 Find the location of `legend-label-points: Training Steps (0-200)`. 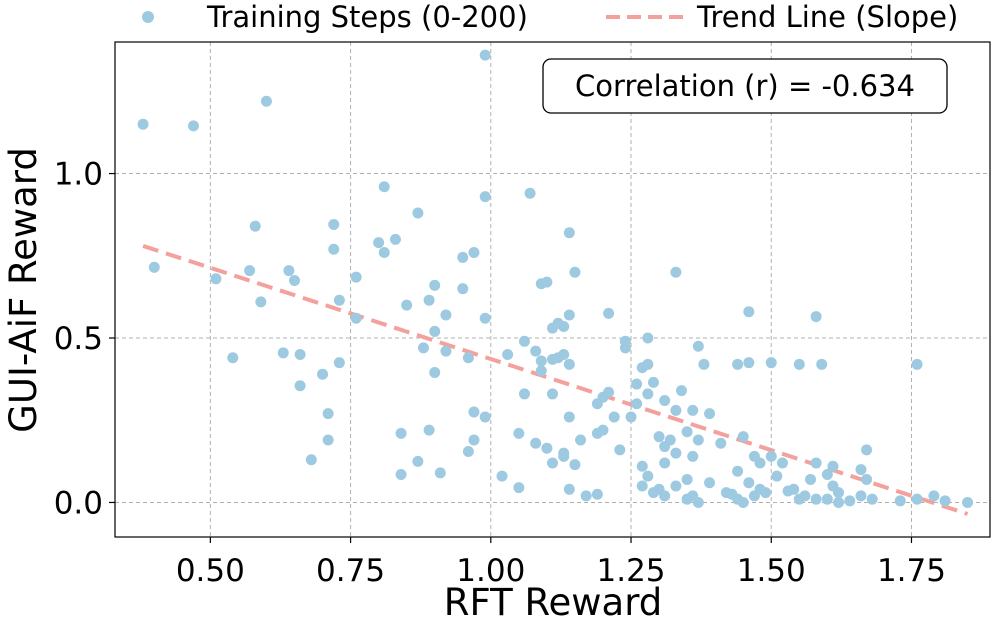

legend-label-points: Training Steps (0-200) is located at coordinates (367, 17).